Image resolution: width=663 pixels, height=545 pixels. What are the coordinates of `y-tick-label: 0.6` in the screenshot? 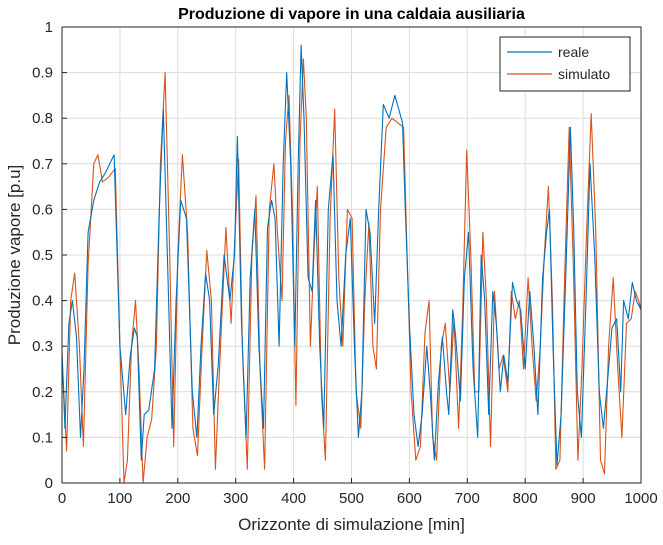 It's located at (42, 209).